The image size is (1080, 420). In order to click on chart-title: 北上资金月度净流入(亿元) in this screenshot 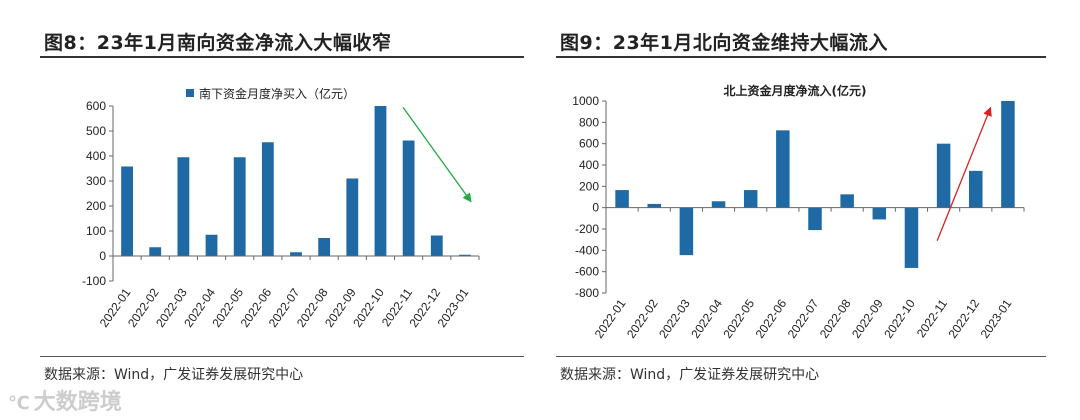, I will do `click(795, 90)`.